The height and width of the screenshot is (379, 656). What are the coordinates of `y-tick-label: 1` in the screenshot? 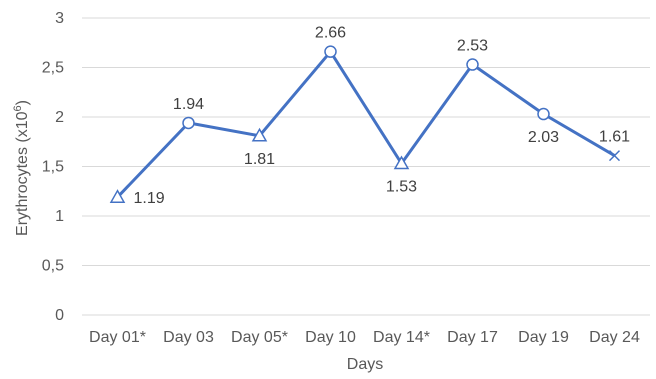 It's located at (59, 216).